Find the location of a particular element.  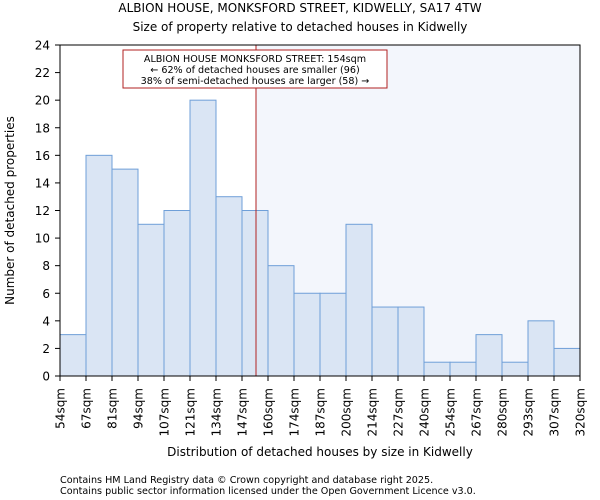

bar-293sqm is located at coordinates (541, 348).